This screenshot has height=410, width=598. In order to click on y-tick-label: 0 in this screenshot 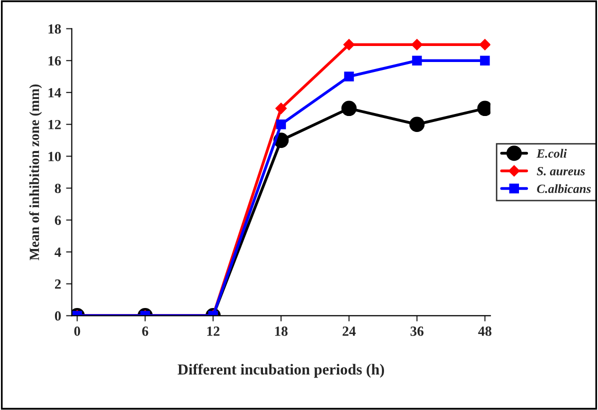, I will do `click(57, 316)`.